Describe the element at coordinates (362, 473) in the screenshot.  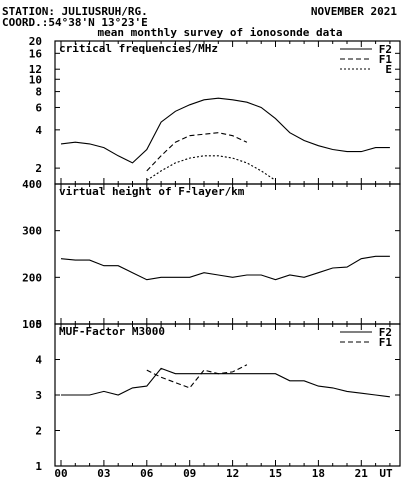
I see `x-tick-label: 21` at that location.